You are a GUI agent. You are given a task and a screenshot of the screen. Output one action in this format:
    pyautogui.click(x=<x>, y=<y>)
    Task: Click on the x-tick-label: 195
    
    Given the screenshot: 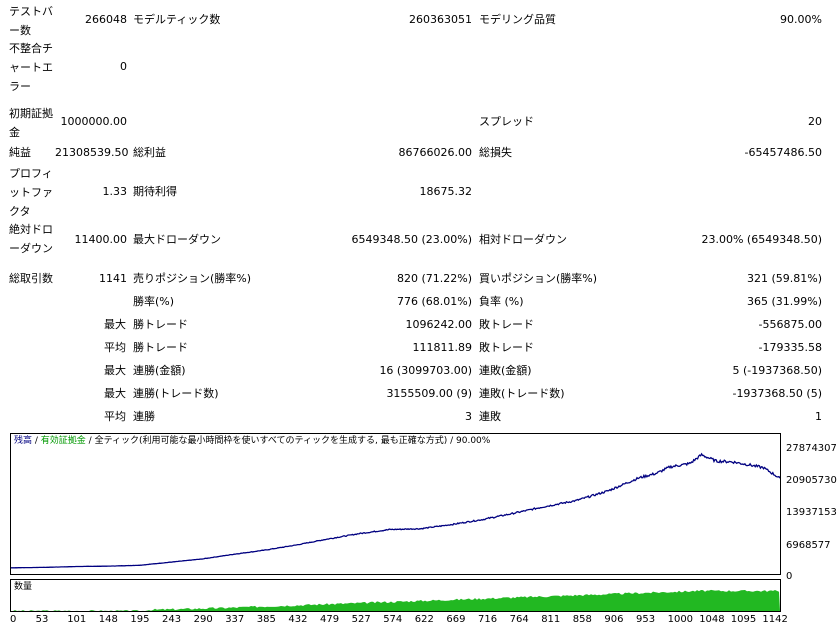 What is the action you would take?
    pyautogui.click(x=140, y=619)
    